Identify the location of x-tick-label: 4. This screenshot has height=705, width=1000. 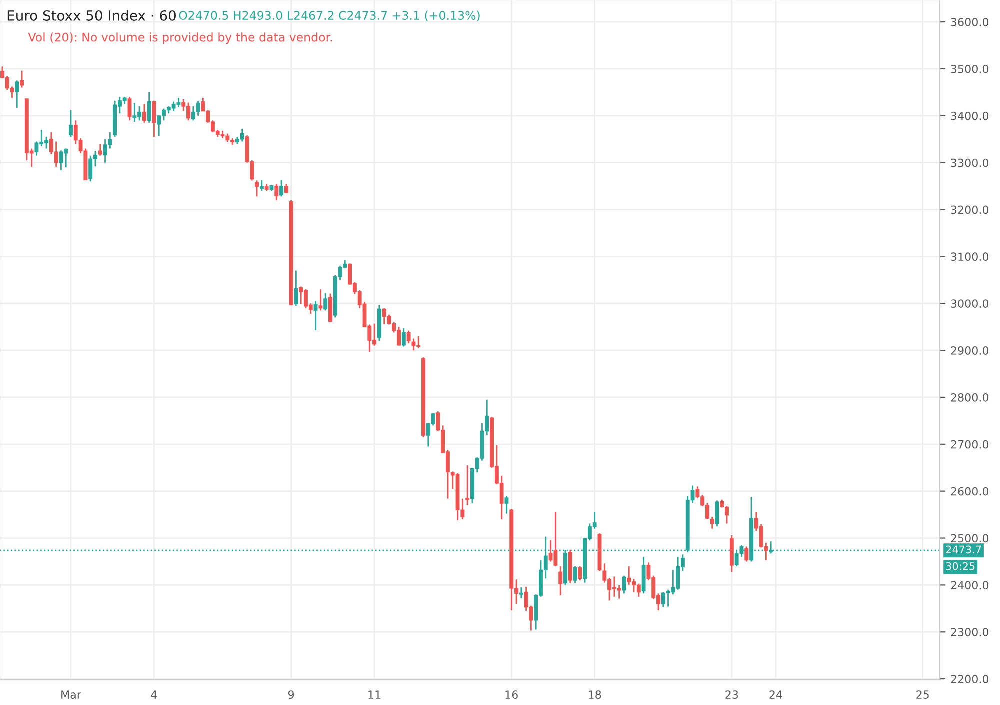
(154, 694).